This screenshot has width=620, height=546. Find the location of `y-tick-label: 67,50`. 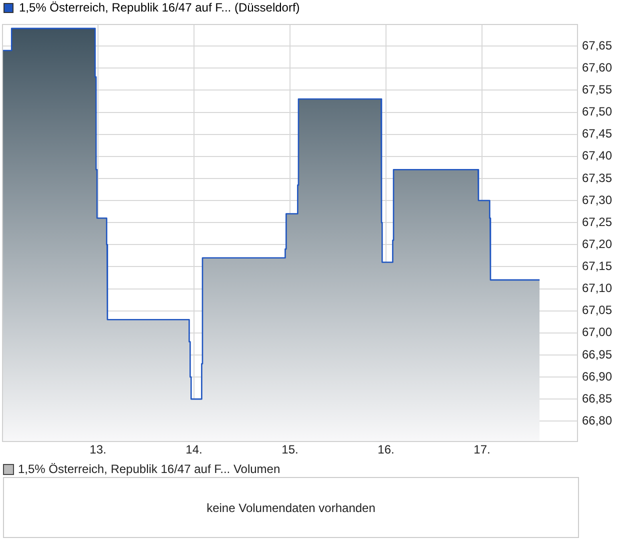

y-tick-label: 67,50 is located at coordinates (597, 111).